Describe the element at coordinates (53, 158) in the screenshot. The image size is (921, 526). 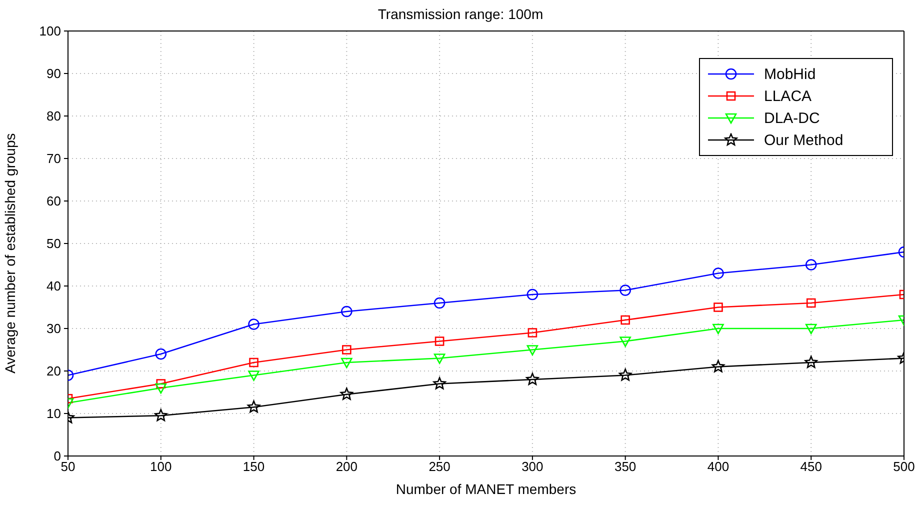
I see `y-tick-label: 70` at that location.